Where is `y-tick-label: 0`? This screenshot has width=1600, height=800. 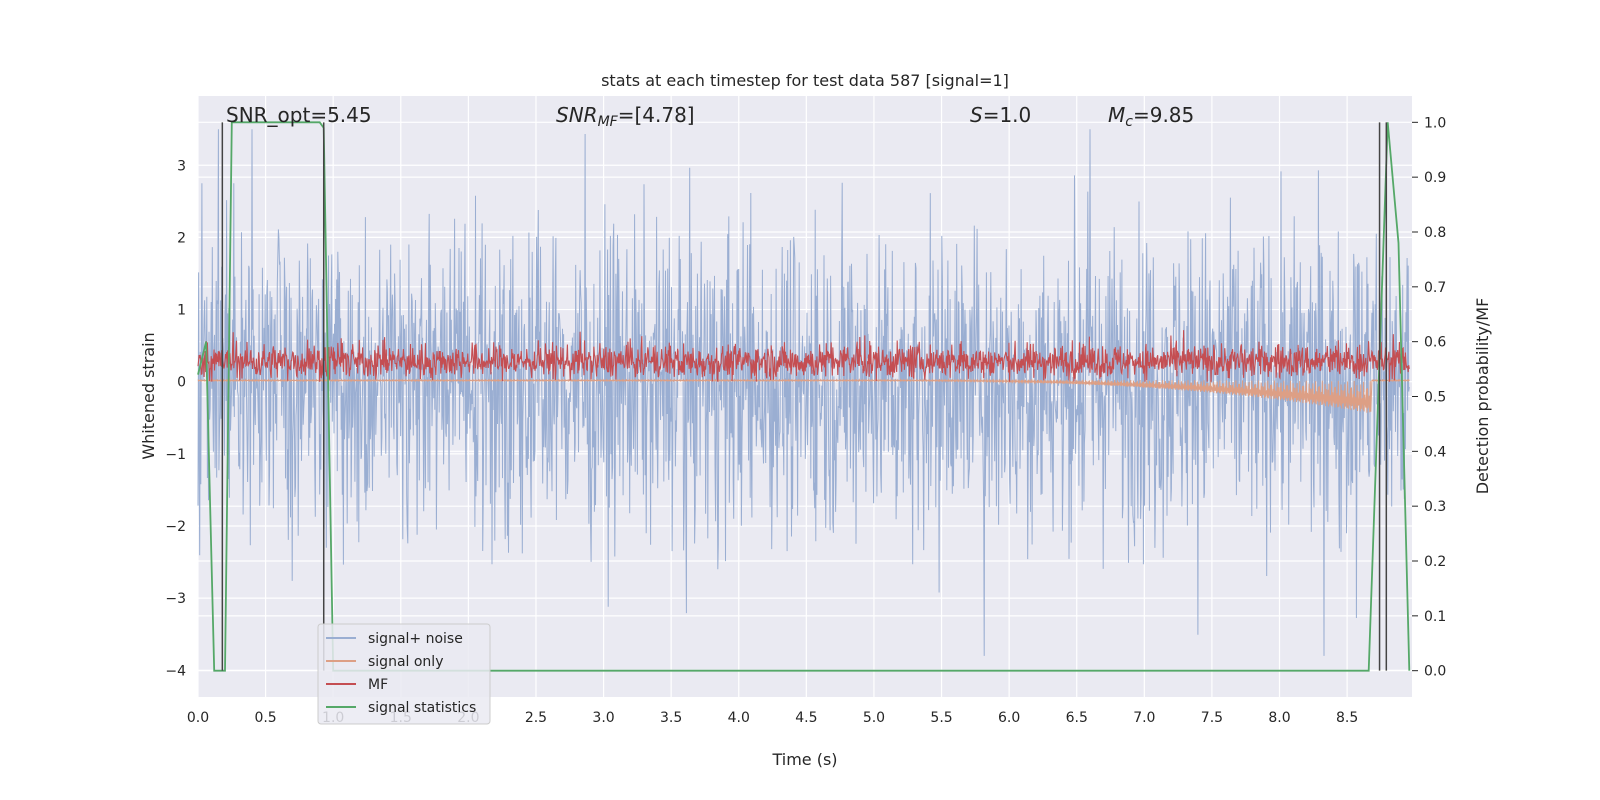 y-tick-label: 0 is located at coordinates (181, 383).